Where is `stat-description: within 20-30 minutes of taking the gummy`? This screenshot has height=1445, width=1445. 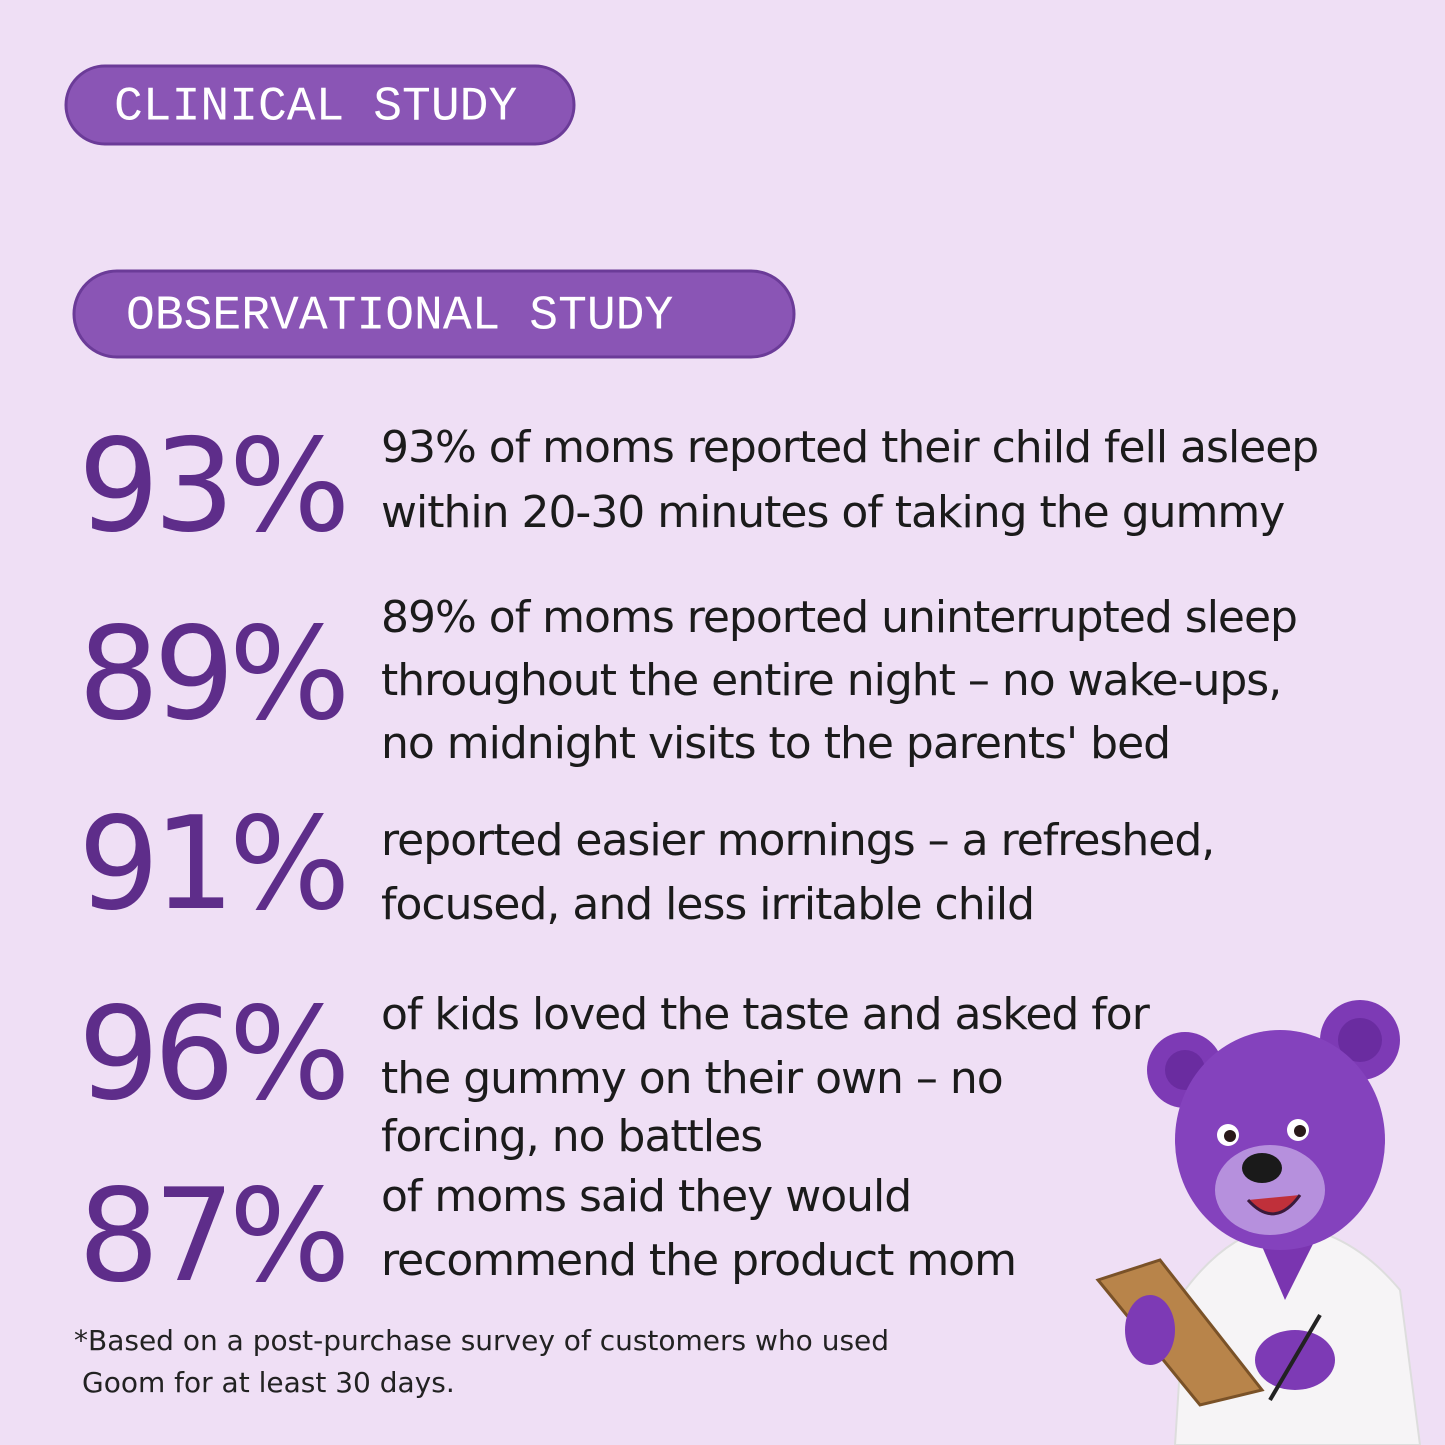 stat-description: within 20-30 minutes of taking the gummy is located at coordinates (832, 512).